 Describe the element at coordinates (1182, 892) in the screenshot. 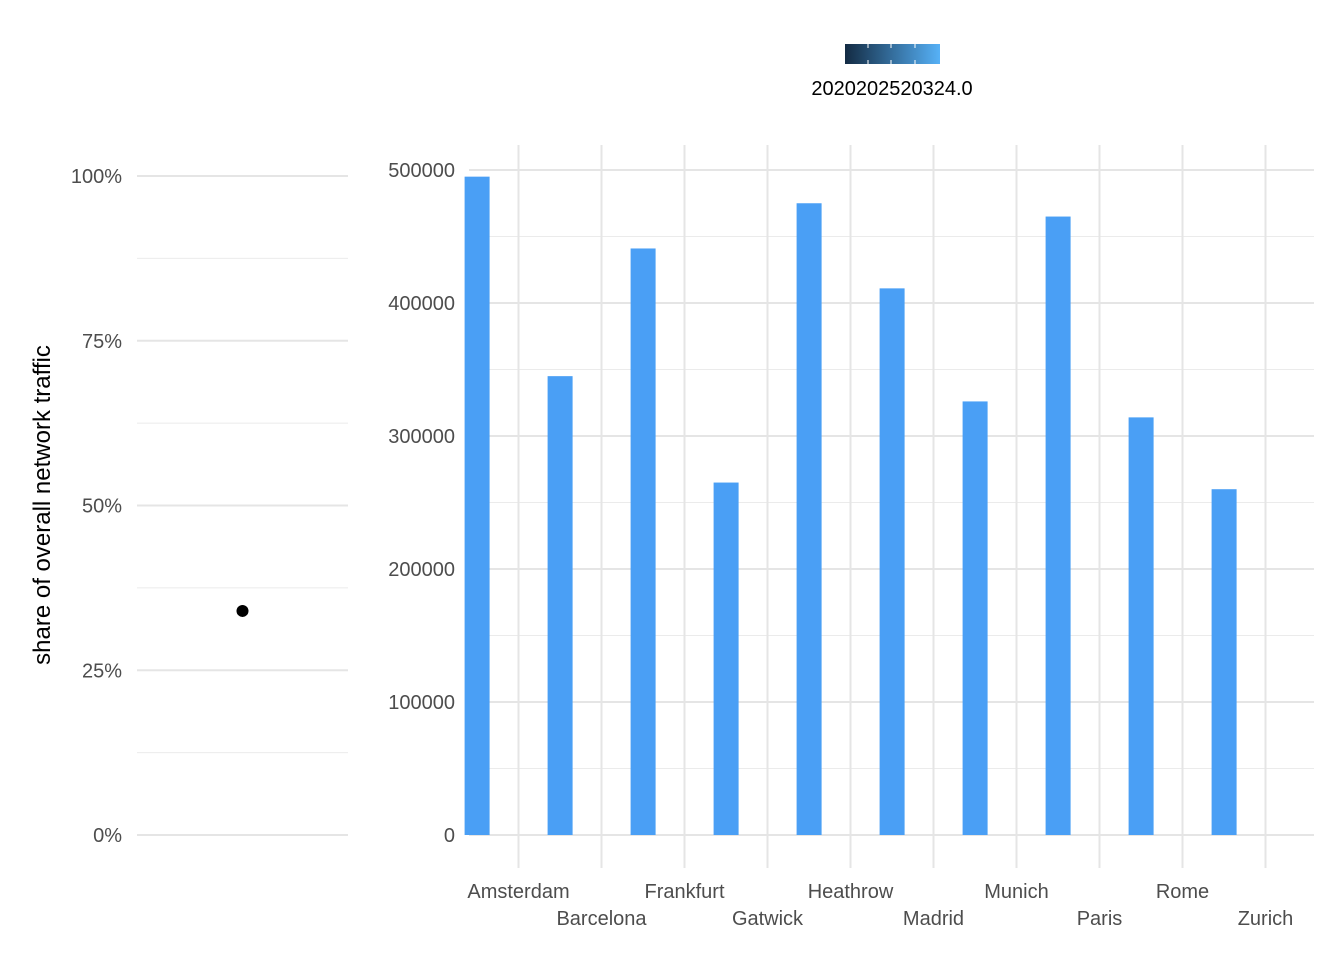

I see `x-tick-label: Rome` at that location.